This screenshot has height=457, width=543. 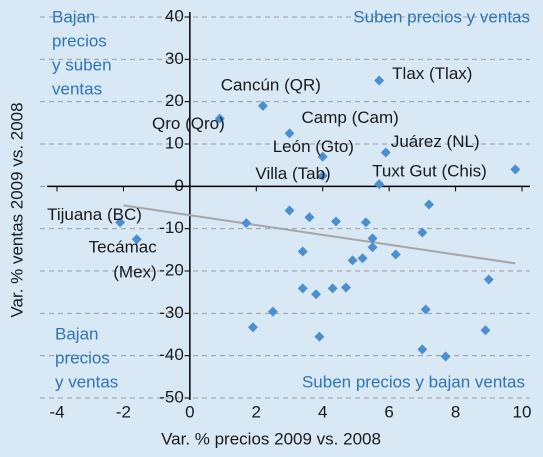 What do you see at coordinates (171, 354) in the screenshot?
I see `y-tick-label: -40` at bounding box center [171, 354].